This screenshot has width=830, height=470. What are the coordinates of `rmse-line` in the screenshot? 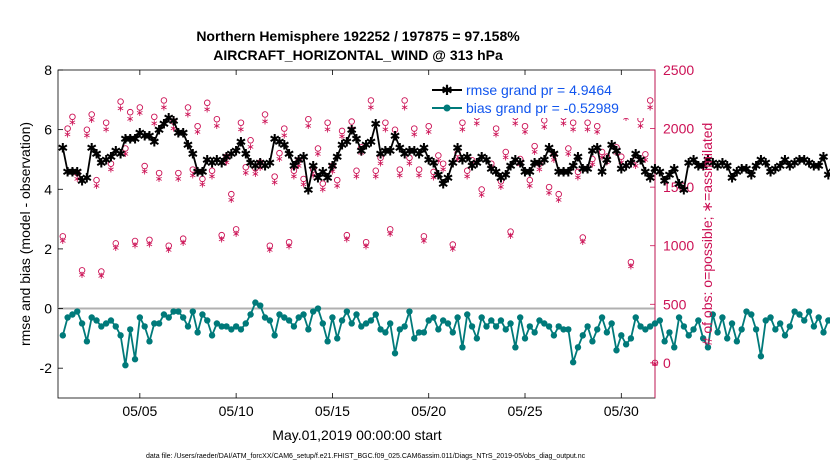 It's located at (445, 153).